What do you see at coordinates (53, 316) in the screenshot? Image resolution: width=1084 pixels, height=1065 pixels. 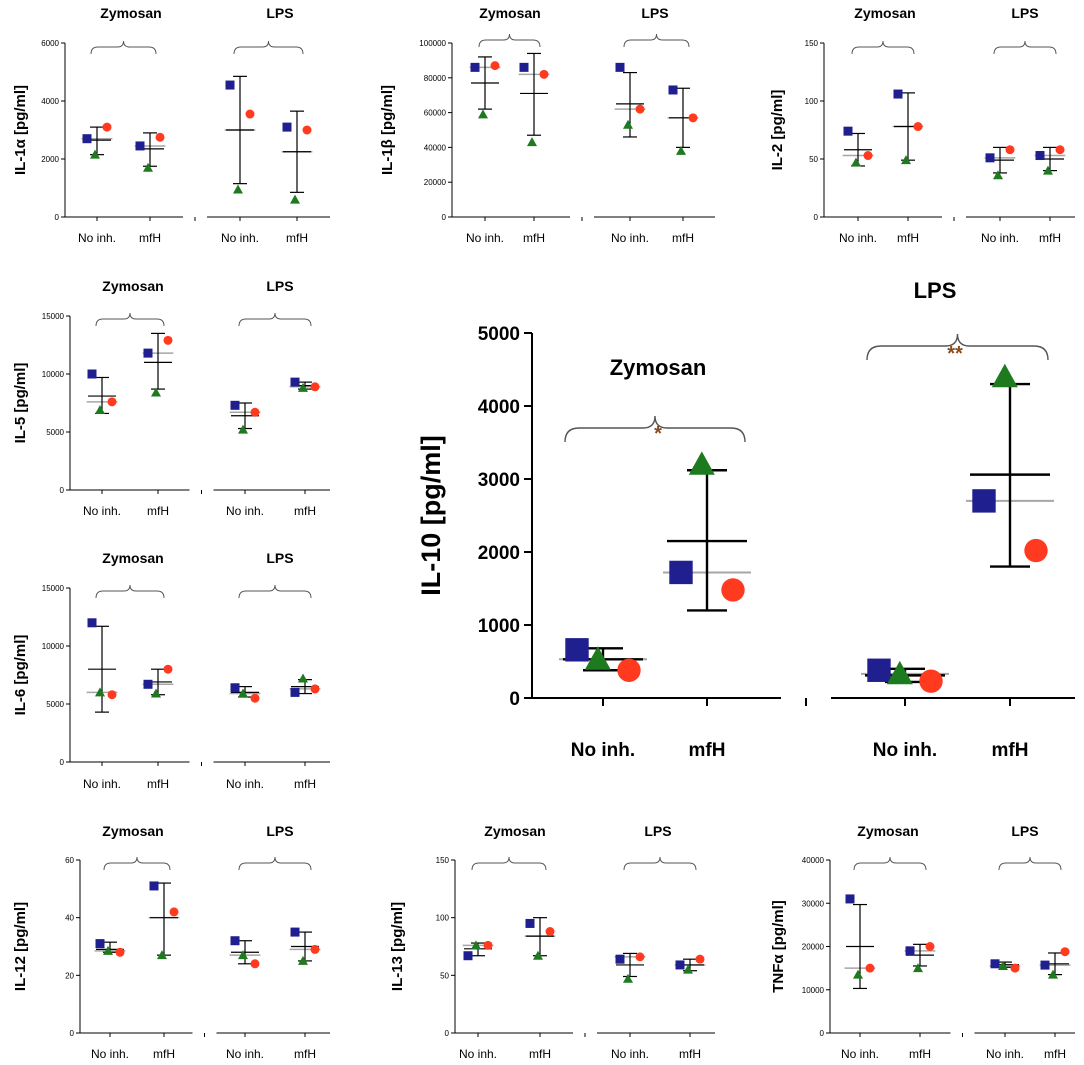 I see `y-tick-label: 15000` at bounding box center [53, 316].